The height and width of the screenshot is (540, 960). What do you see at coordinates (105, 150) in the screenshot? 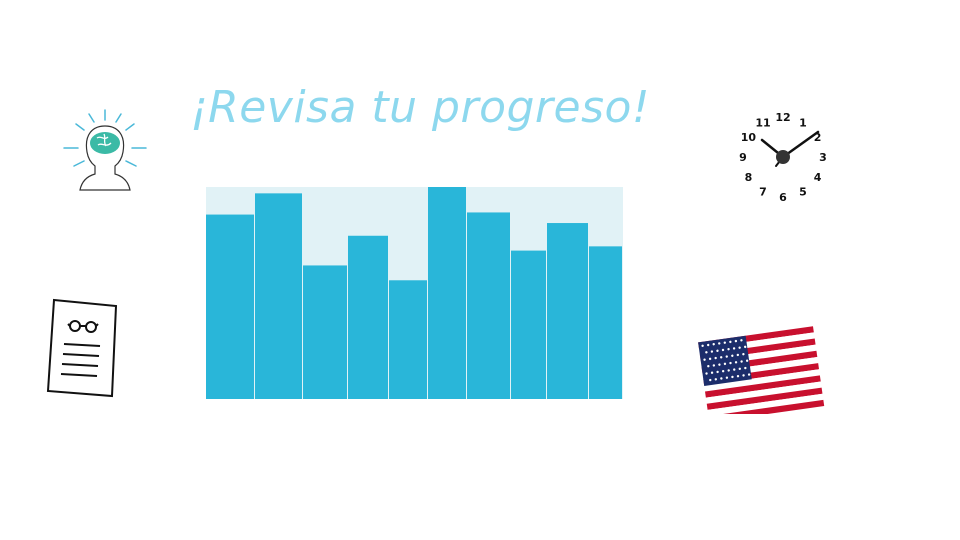
I see `head-brain-icon` at bounding box center [105, 150].